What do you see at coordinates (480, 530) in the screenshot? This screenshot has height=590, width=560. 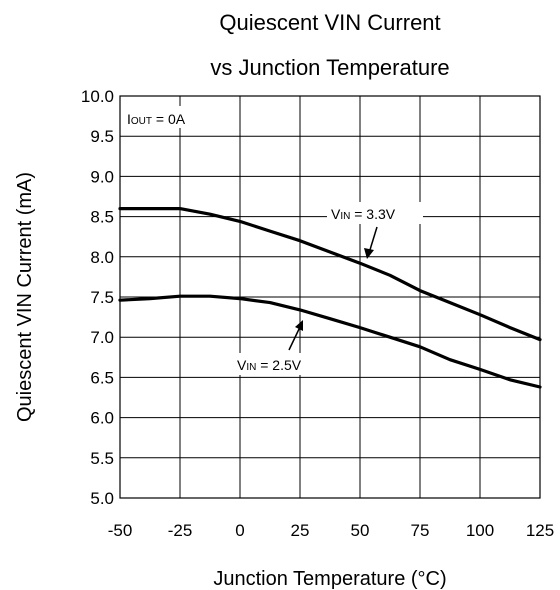 I see `x-tick-label: 100` at bounding box center [480, 530].